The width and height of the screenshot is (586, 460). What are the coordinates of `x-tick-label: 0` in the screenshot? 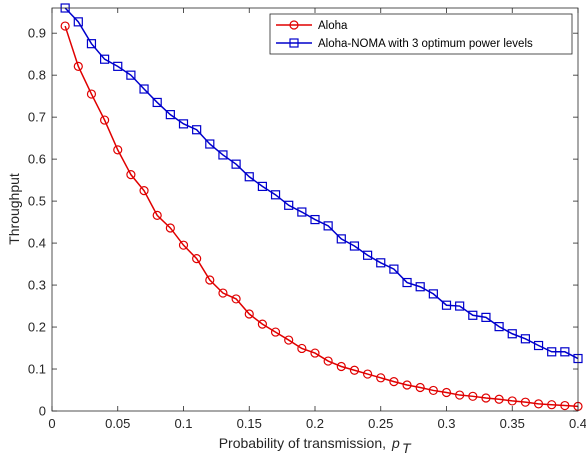 It's located at (51, 423).